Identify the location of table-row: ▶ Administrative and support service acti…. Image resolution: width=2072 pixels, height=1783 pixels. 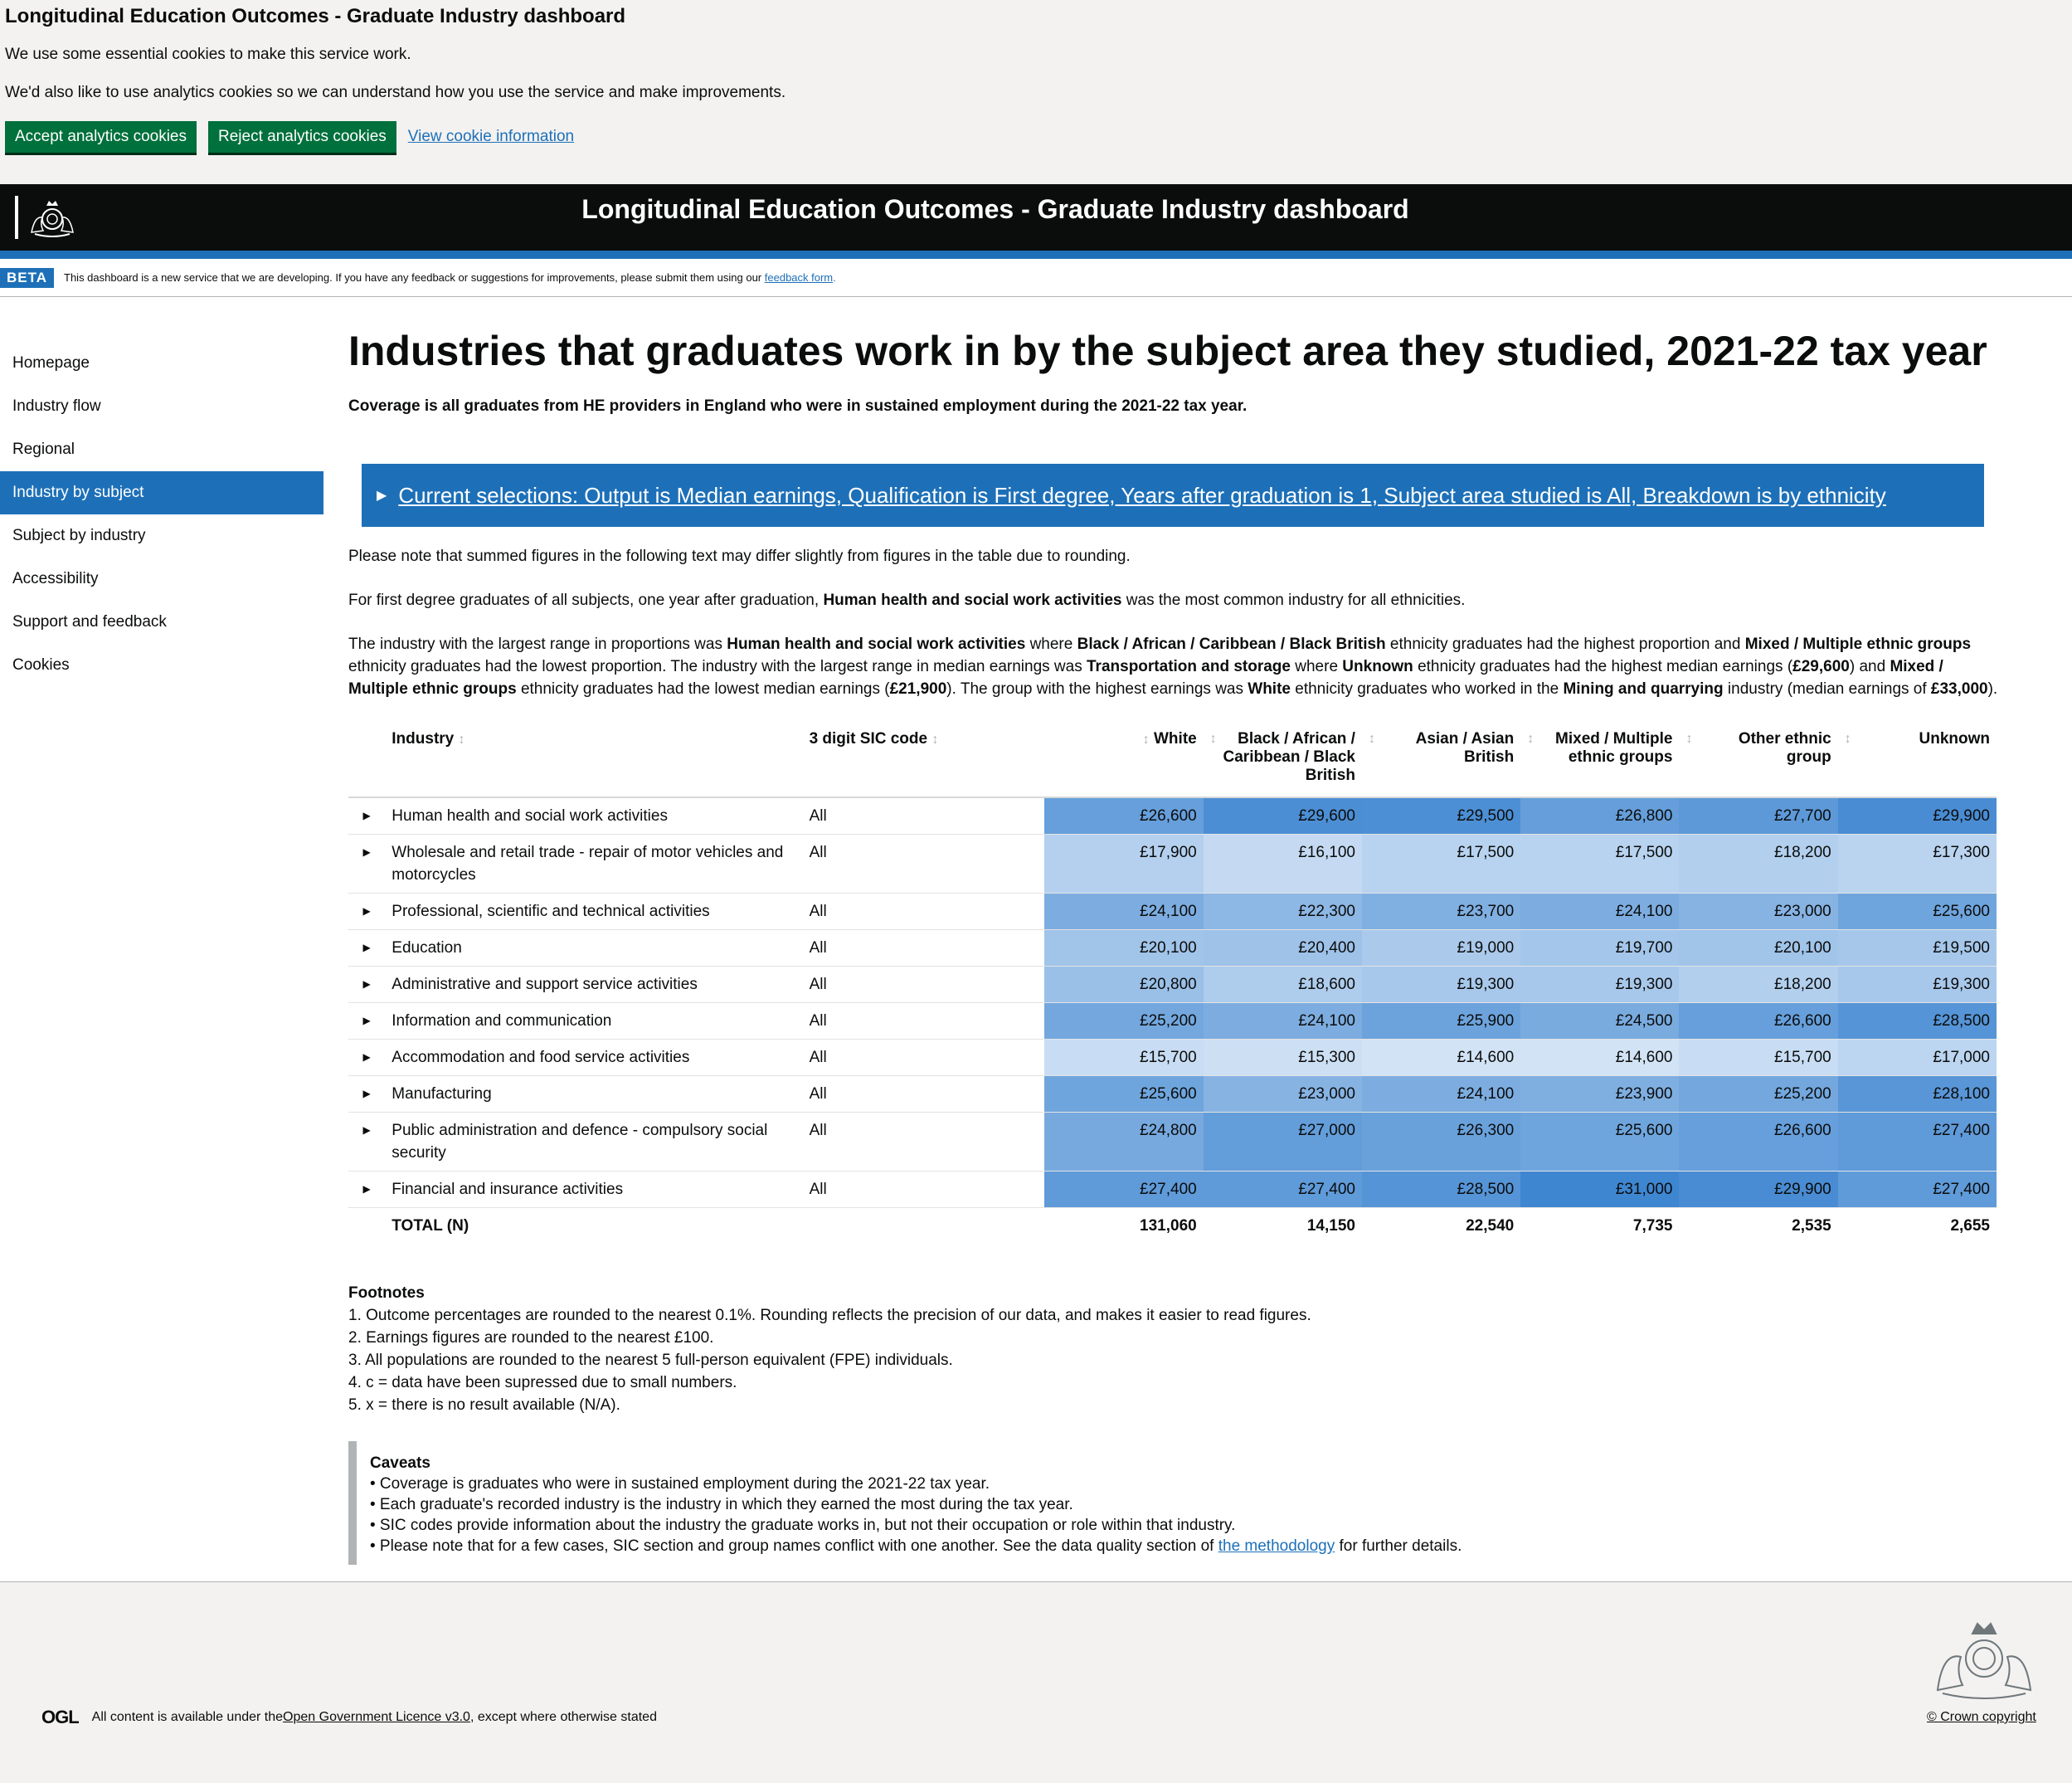
(1172, 985).